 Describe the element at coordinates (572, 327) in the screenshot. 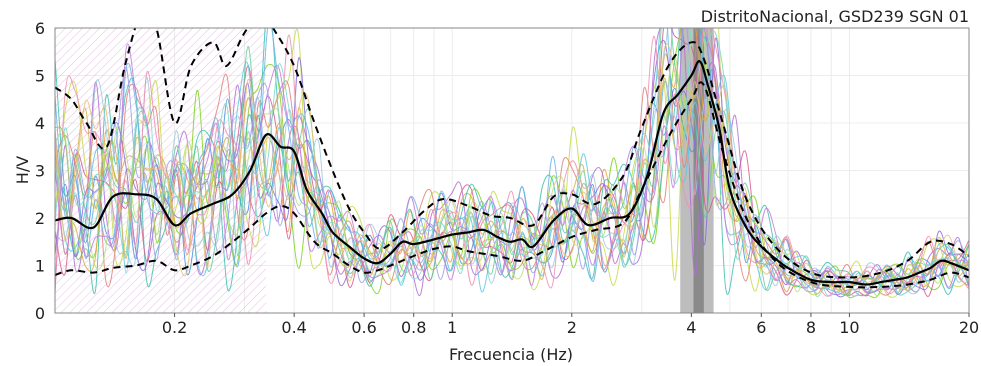

I see `x-tick-label: 2` at that location.